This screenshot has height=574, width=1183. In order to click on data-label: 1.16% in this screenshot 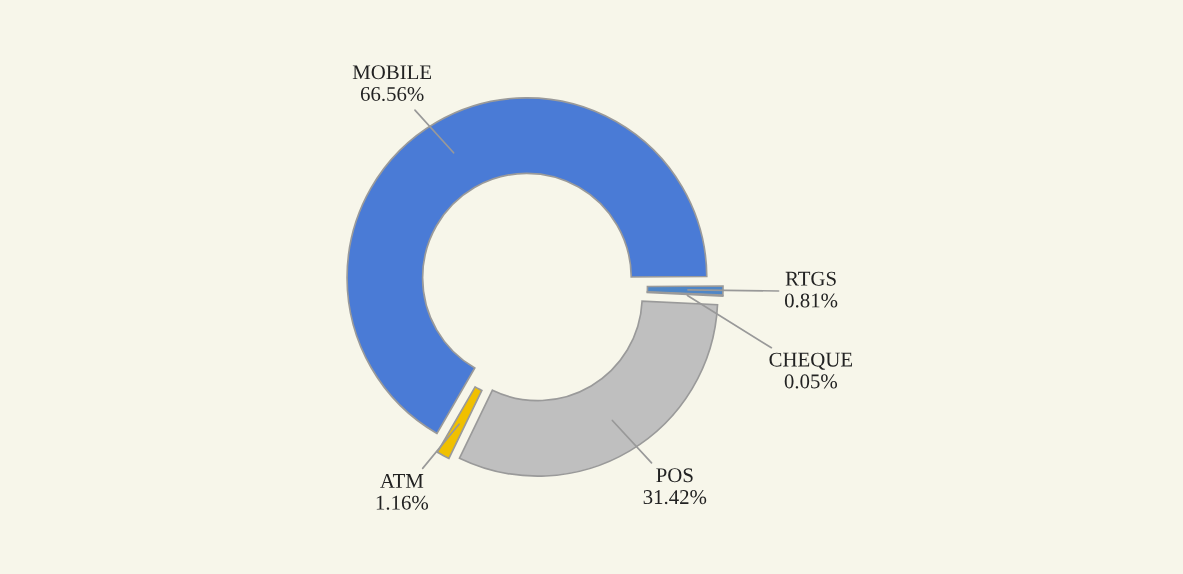, I will do `click(402, 502)`.